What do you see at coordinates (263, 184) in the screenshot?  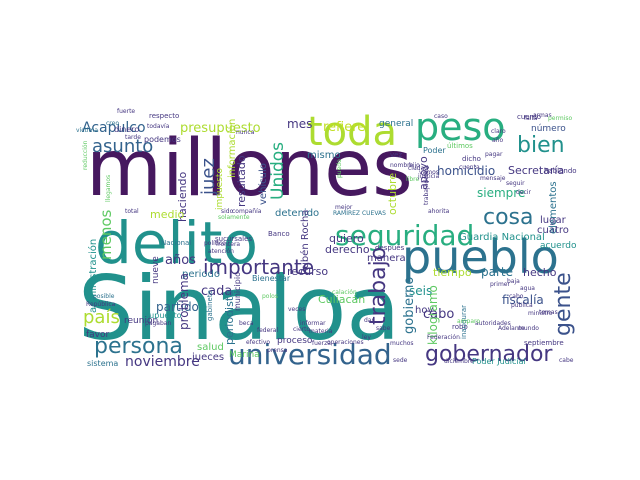 I see `word-vehiculo: vehículo` at bounding box center [263, 184].